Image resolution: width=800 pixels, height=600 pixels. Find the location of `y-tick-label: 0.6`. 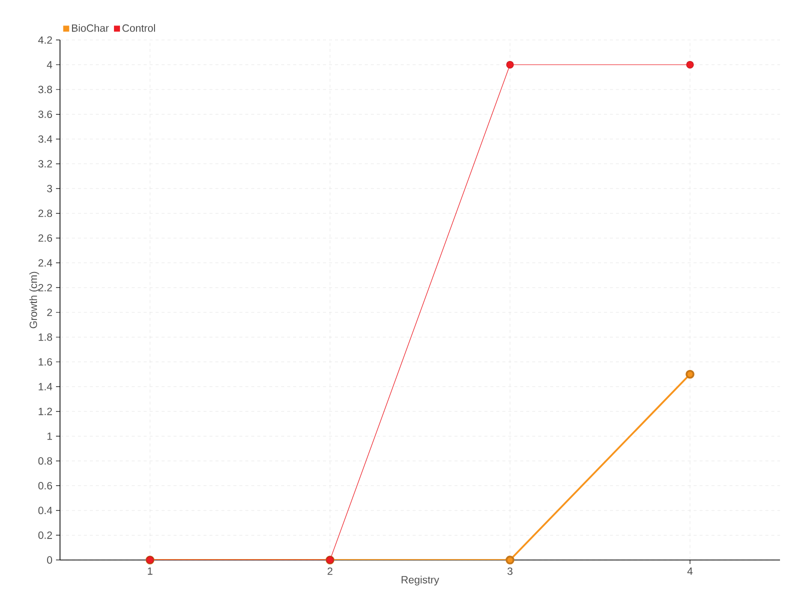

y-tick-label: 0.6 is located at coordinates (45, 486).